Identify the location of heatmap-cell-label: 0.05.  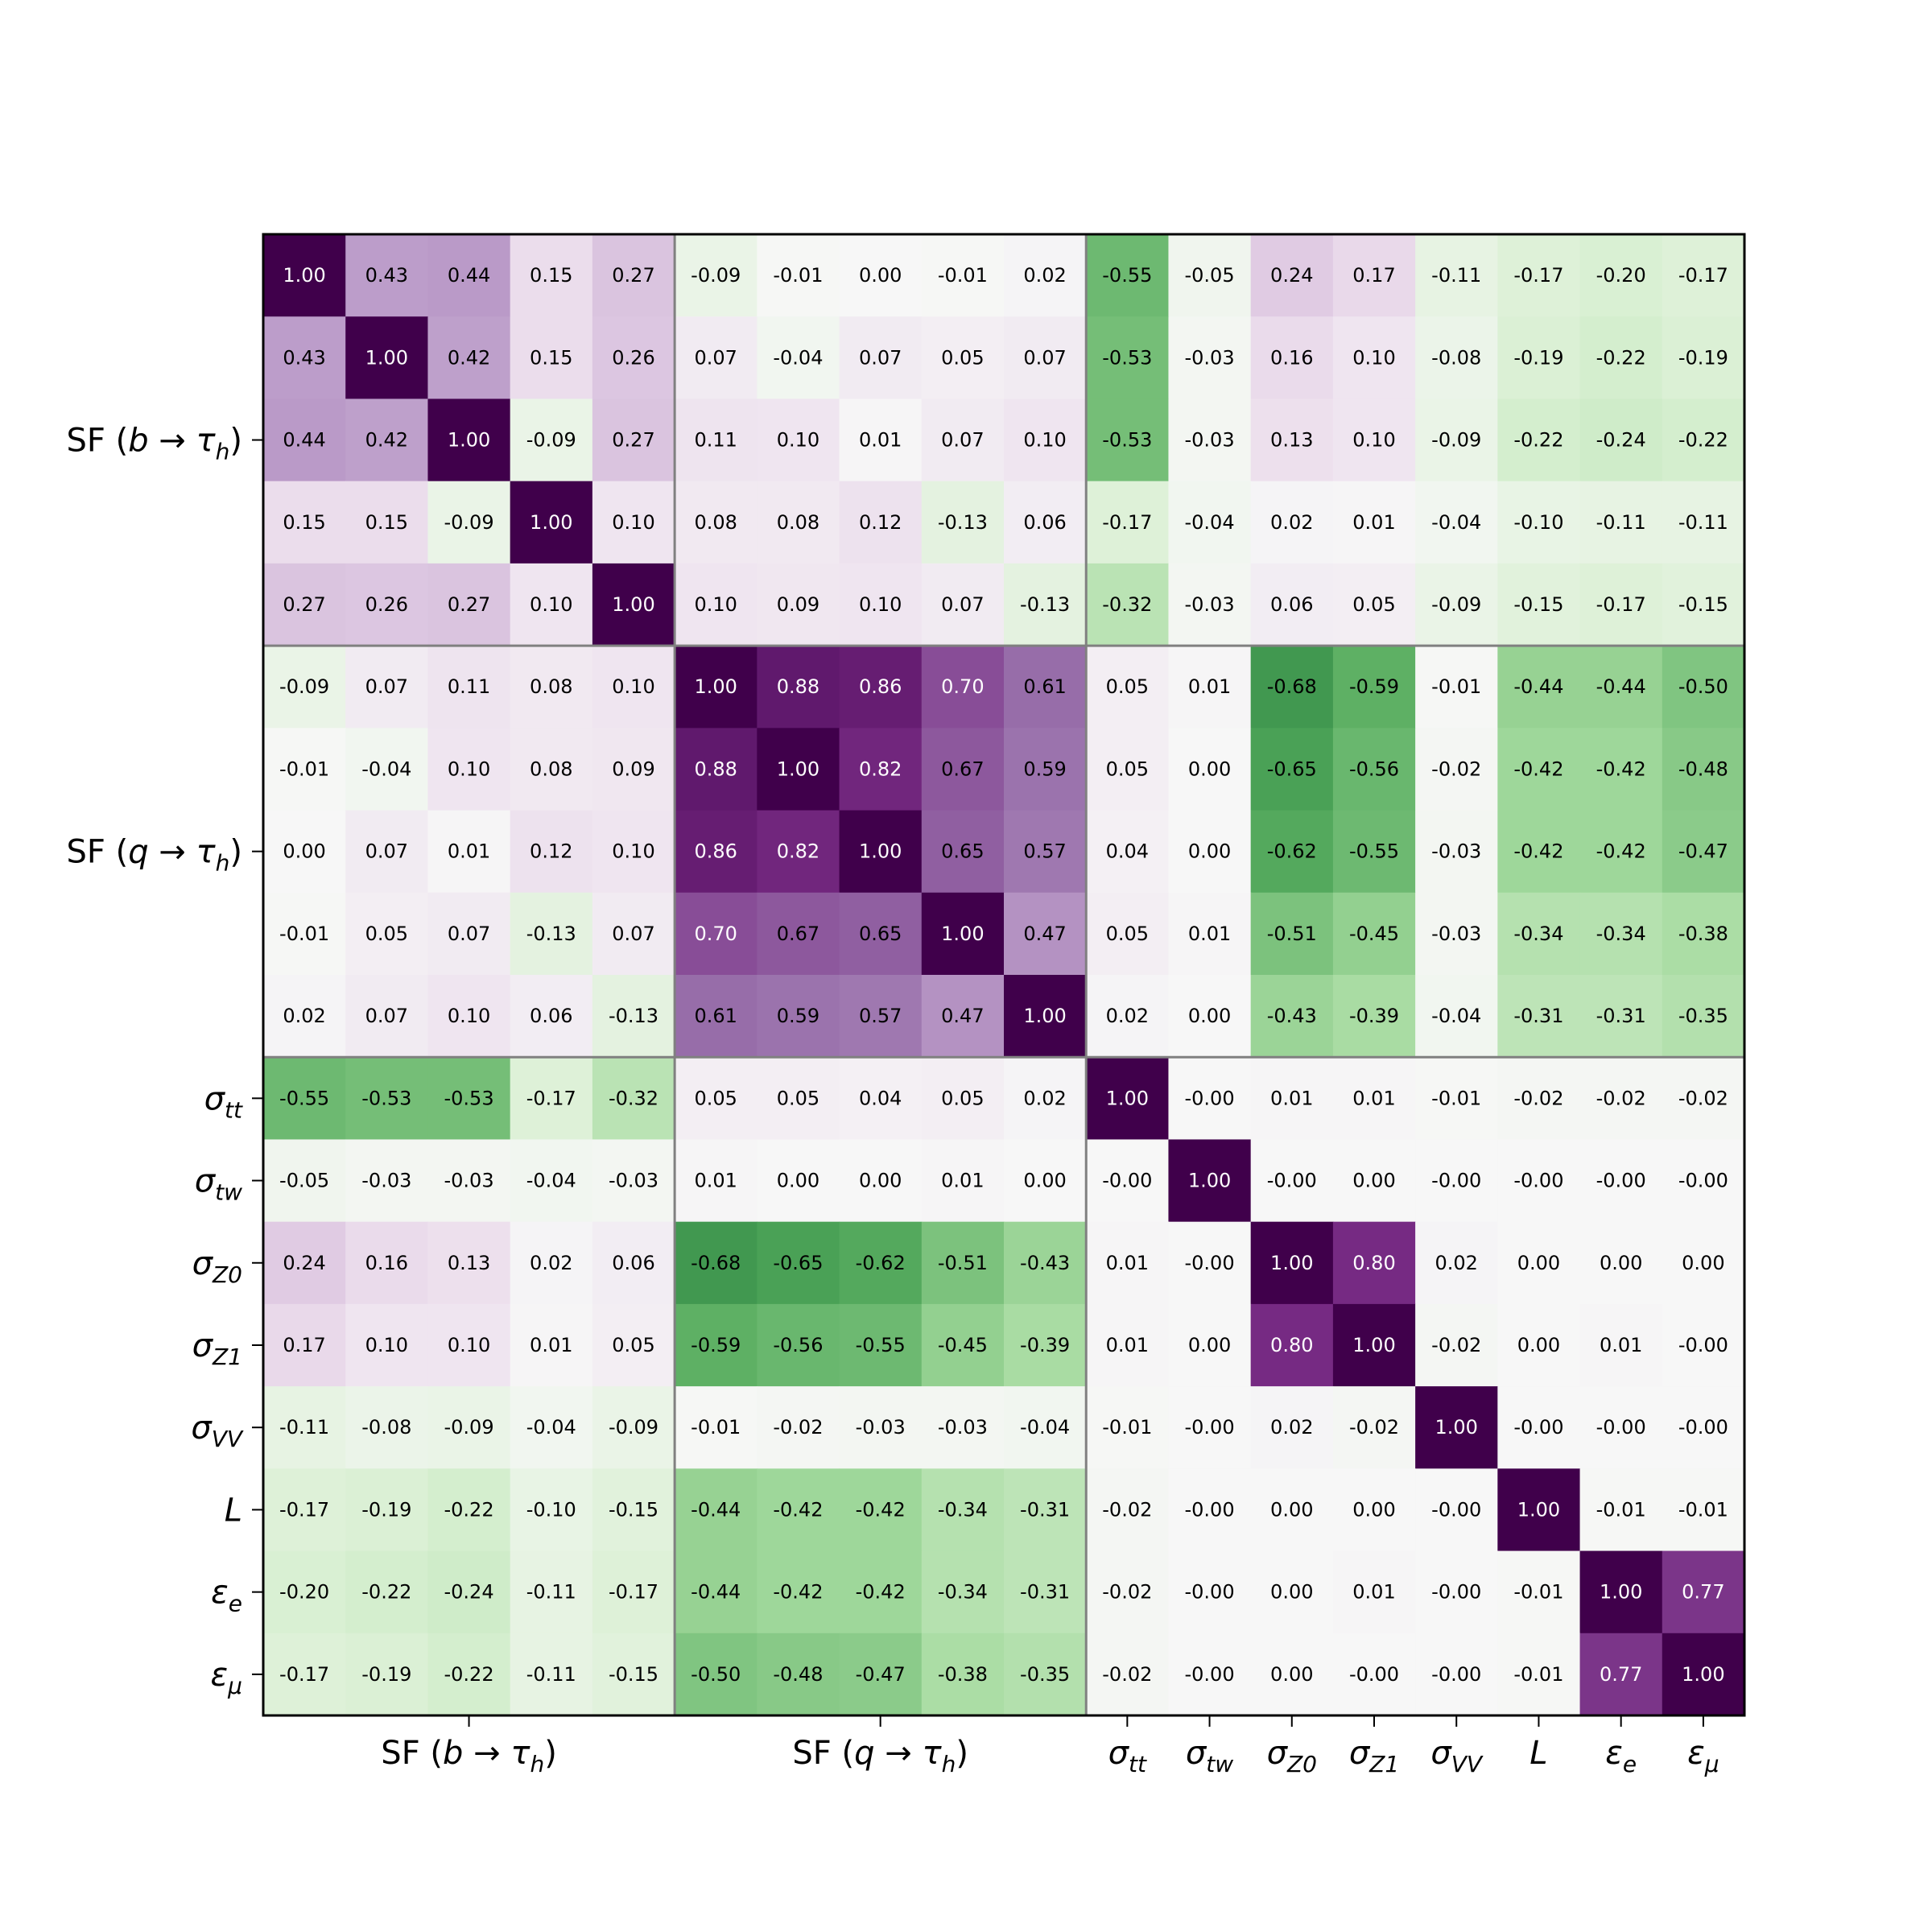
(962, 357).